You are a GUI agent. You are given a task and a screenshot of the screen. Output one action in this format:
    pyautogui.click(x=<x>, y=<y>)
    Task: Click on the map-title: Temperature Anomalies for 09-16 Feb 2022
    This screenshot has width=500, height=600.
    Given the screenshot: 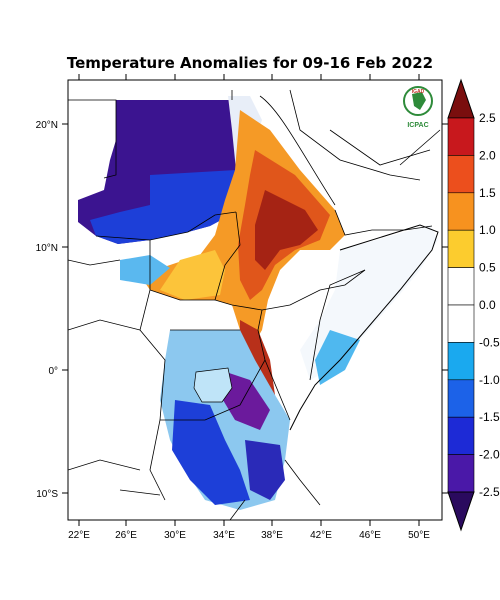 What is the action you would take?
    pyautogui.click(x=250, y=63)
    